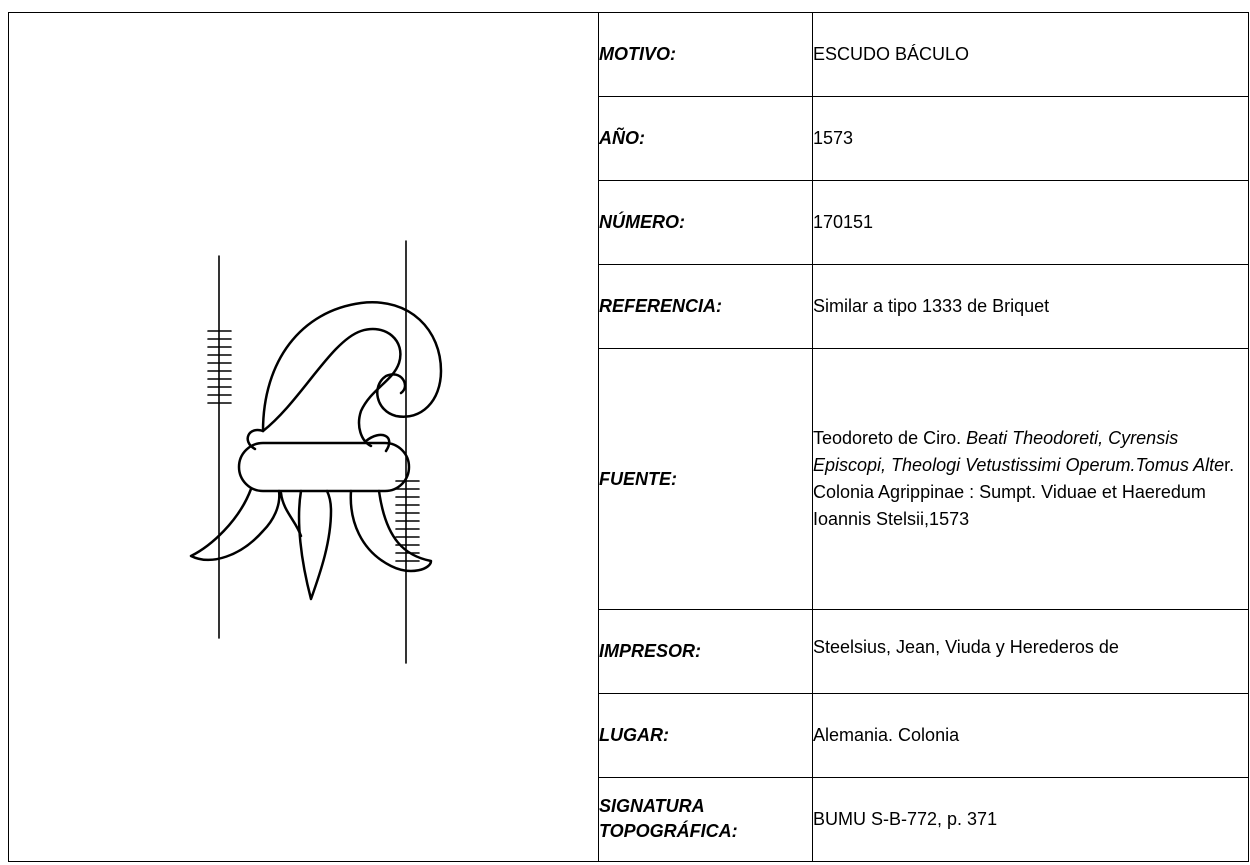  Describe the element at coordinates (1030, 307) in the screenshot. I see `field-value: Similar a tipo 1333 de Briquet` at that location.